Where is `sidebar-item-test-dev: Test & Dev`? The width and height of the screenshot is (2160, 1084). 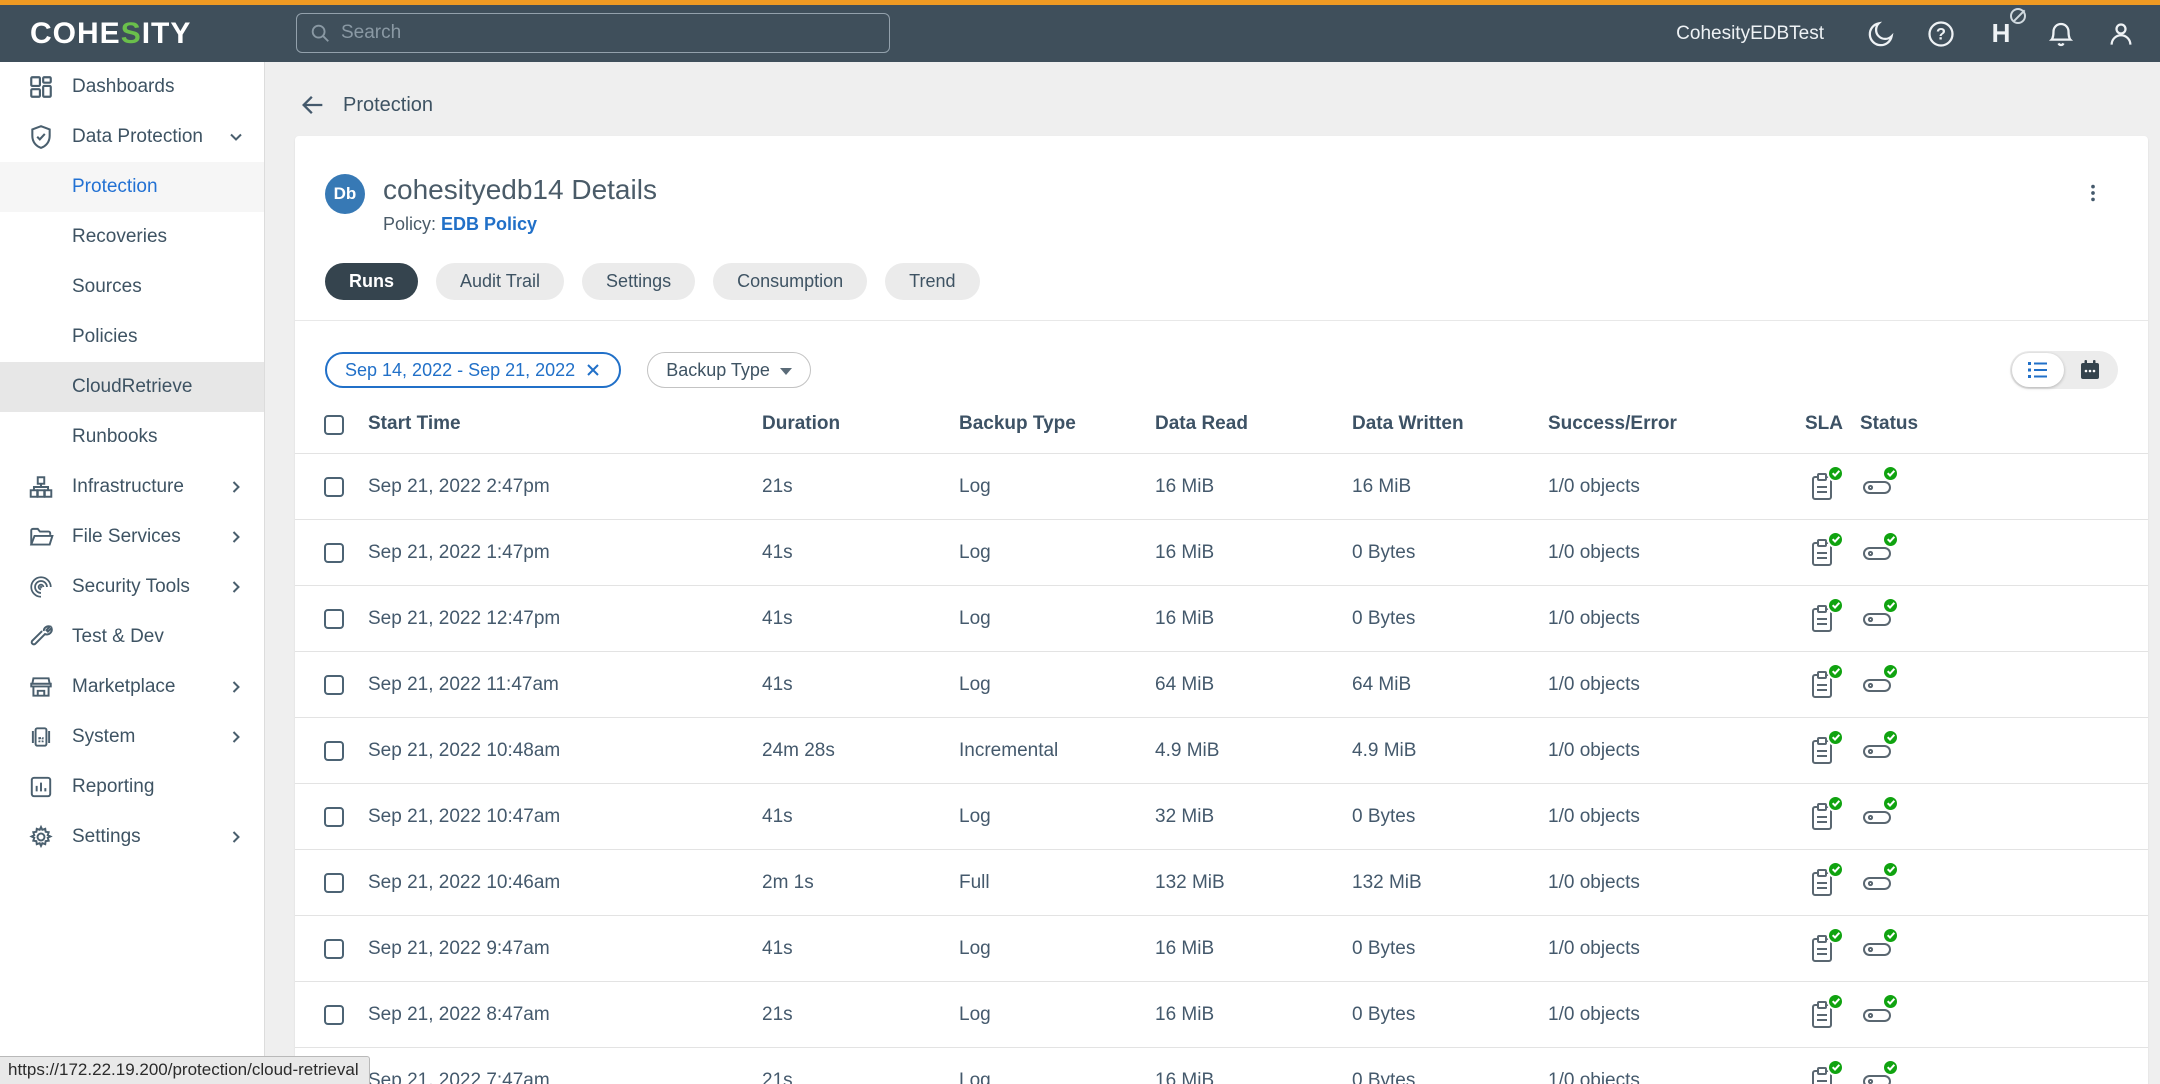 sidebar-item-test-dev: Test & Dev is located at coordinates (132, 637).